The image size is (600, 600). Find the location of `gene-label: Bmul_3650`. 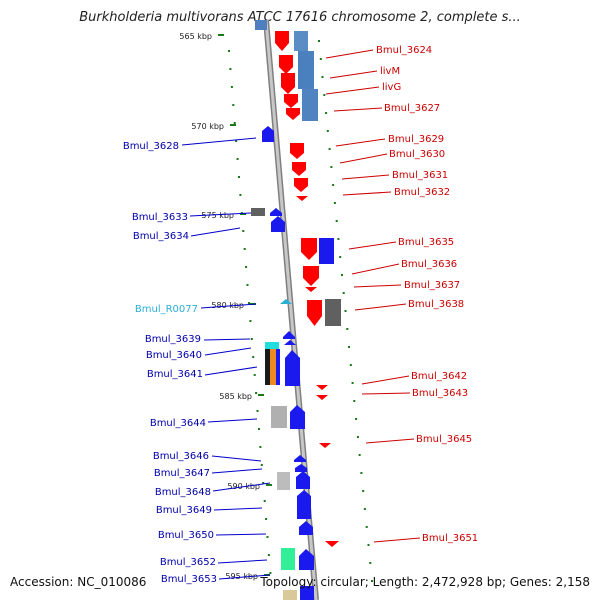

gene-label: Bmul_3650 is located at coordinates (186, 535).